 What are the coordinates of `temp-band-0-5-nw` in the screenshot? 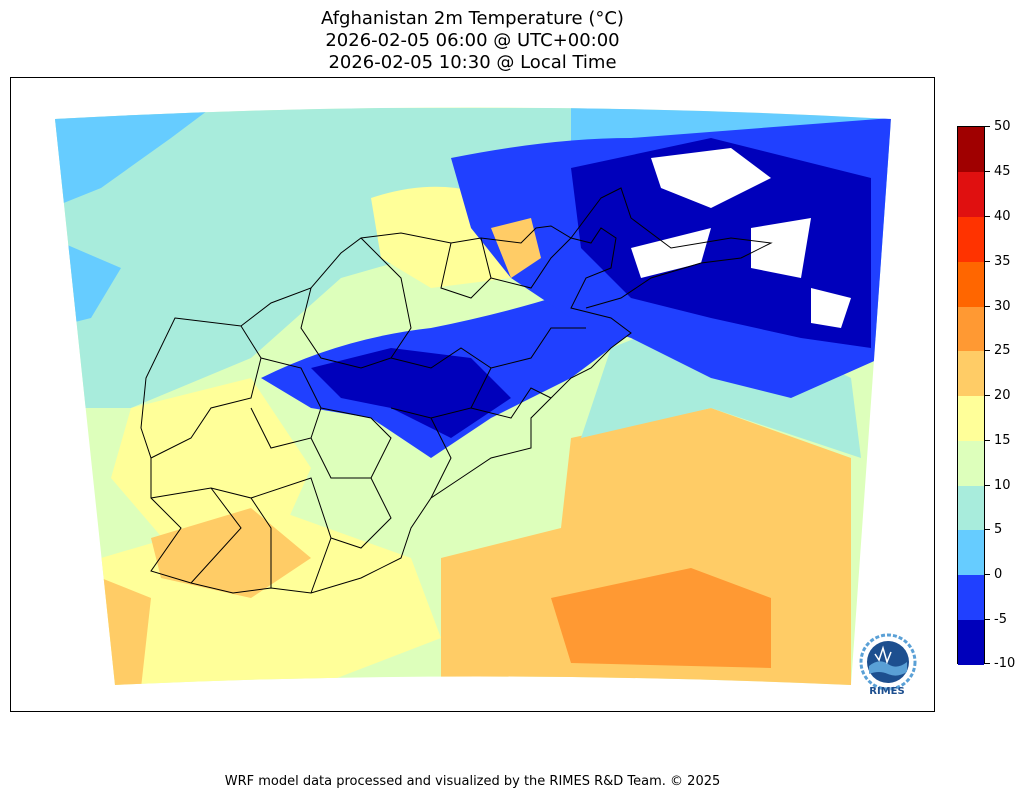 It's located at (133, 158).